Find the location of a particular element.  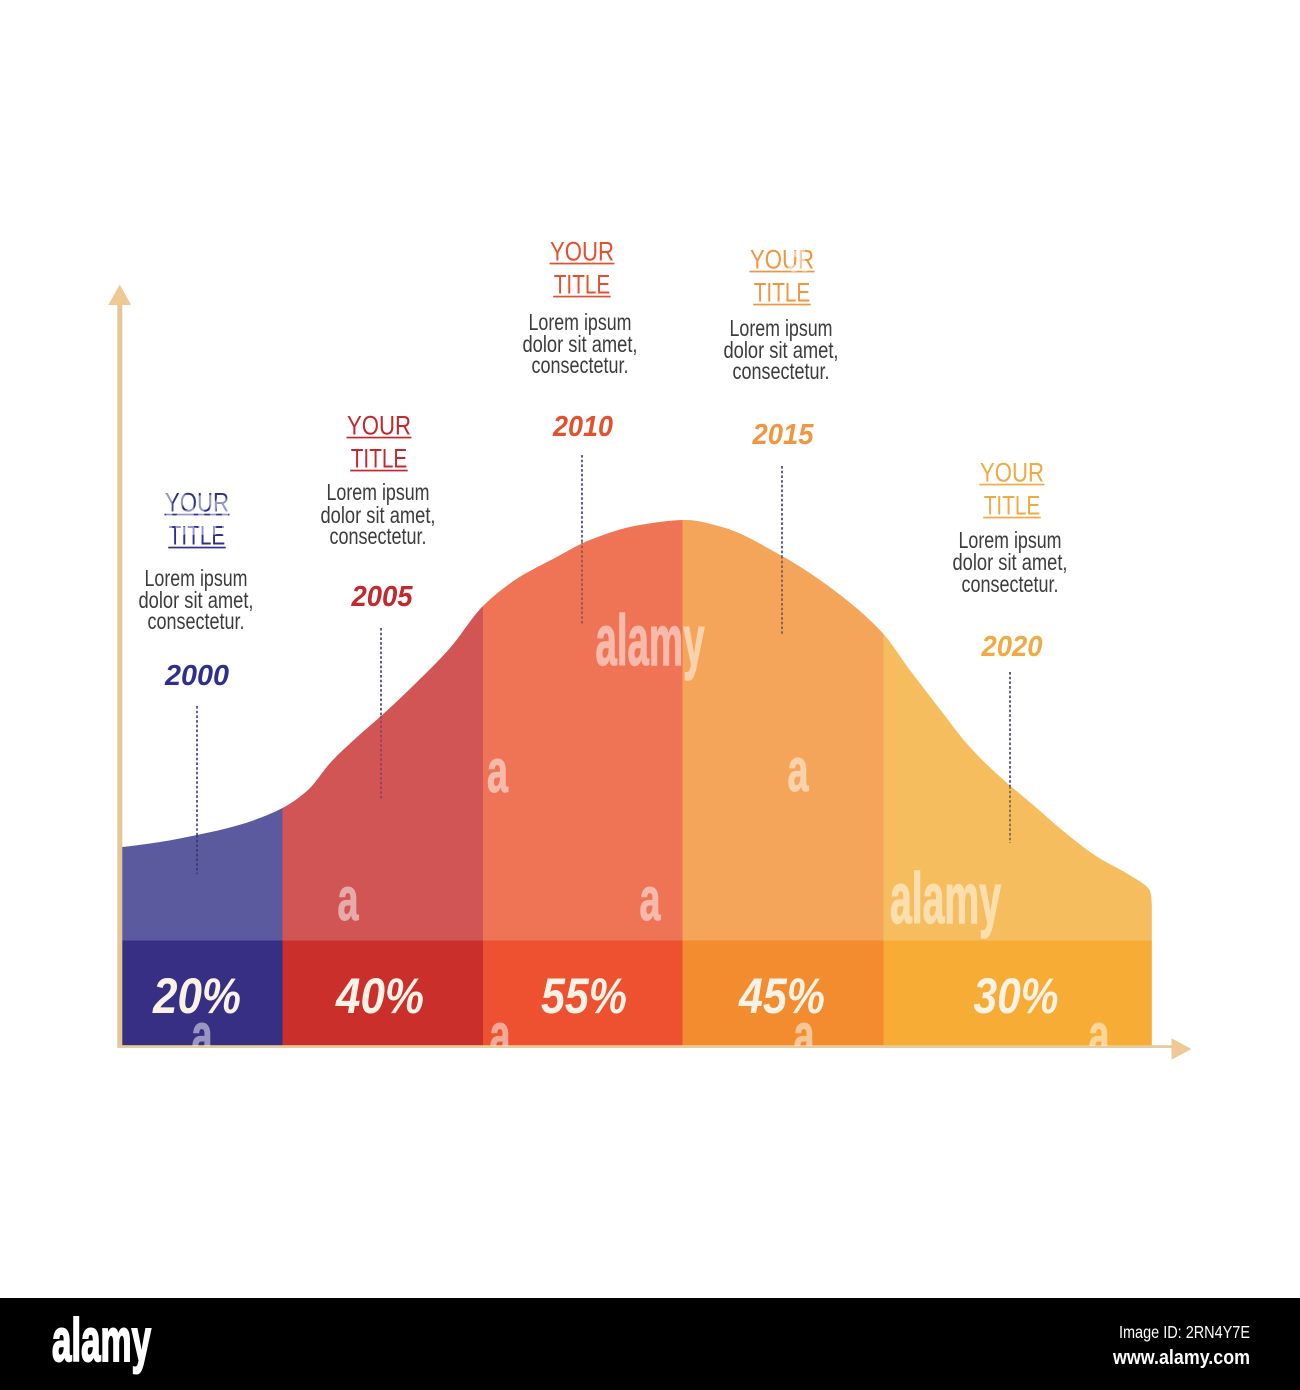

svg-text: 2005 is located at coordinates (382, 597).